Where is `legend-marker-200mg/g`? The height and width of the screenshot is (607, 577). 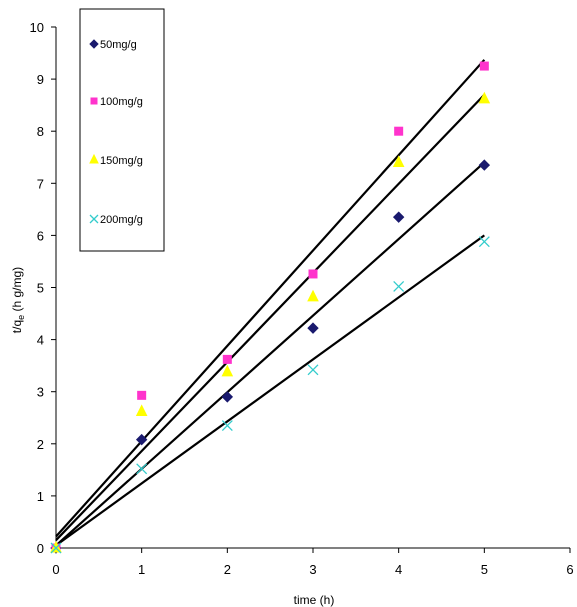 legend-marker-200mg/g is located at coordinates (94, 219).